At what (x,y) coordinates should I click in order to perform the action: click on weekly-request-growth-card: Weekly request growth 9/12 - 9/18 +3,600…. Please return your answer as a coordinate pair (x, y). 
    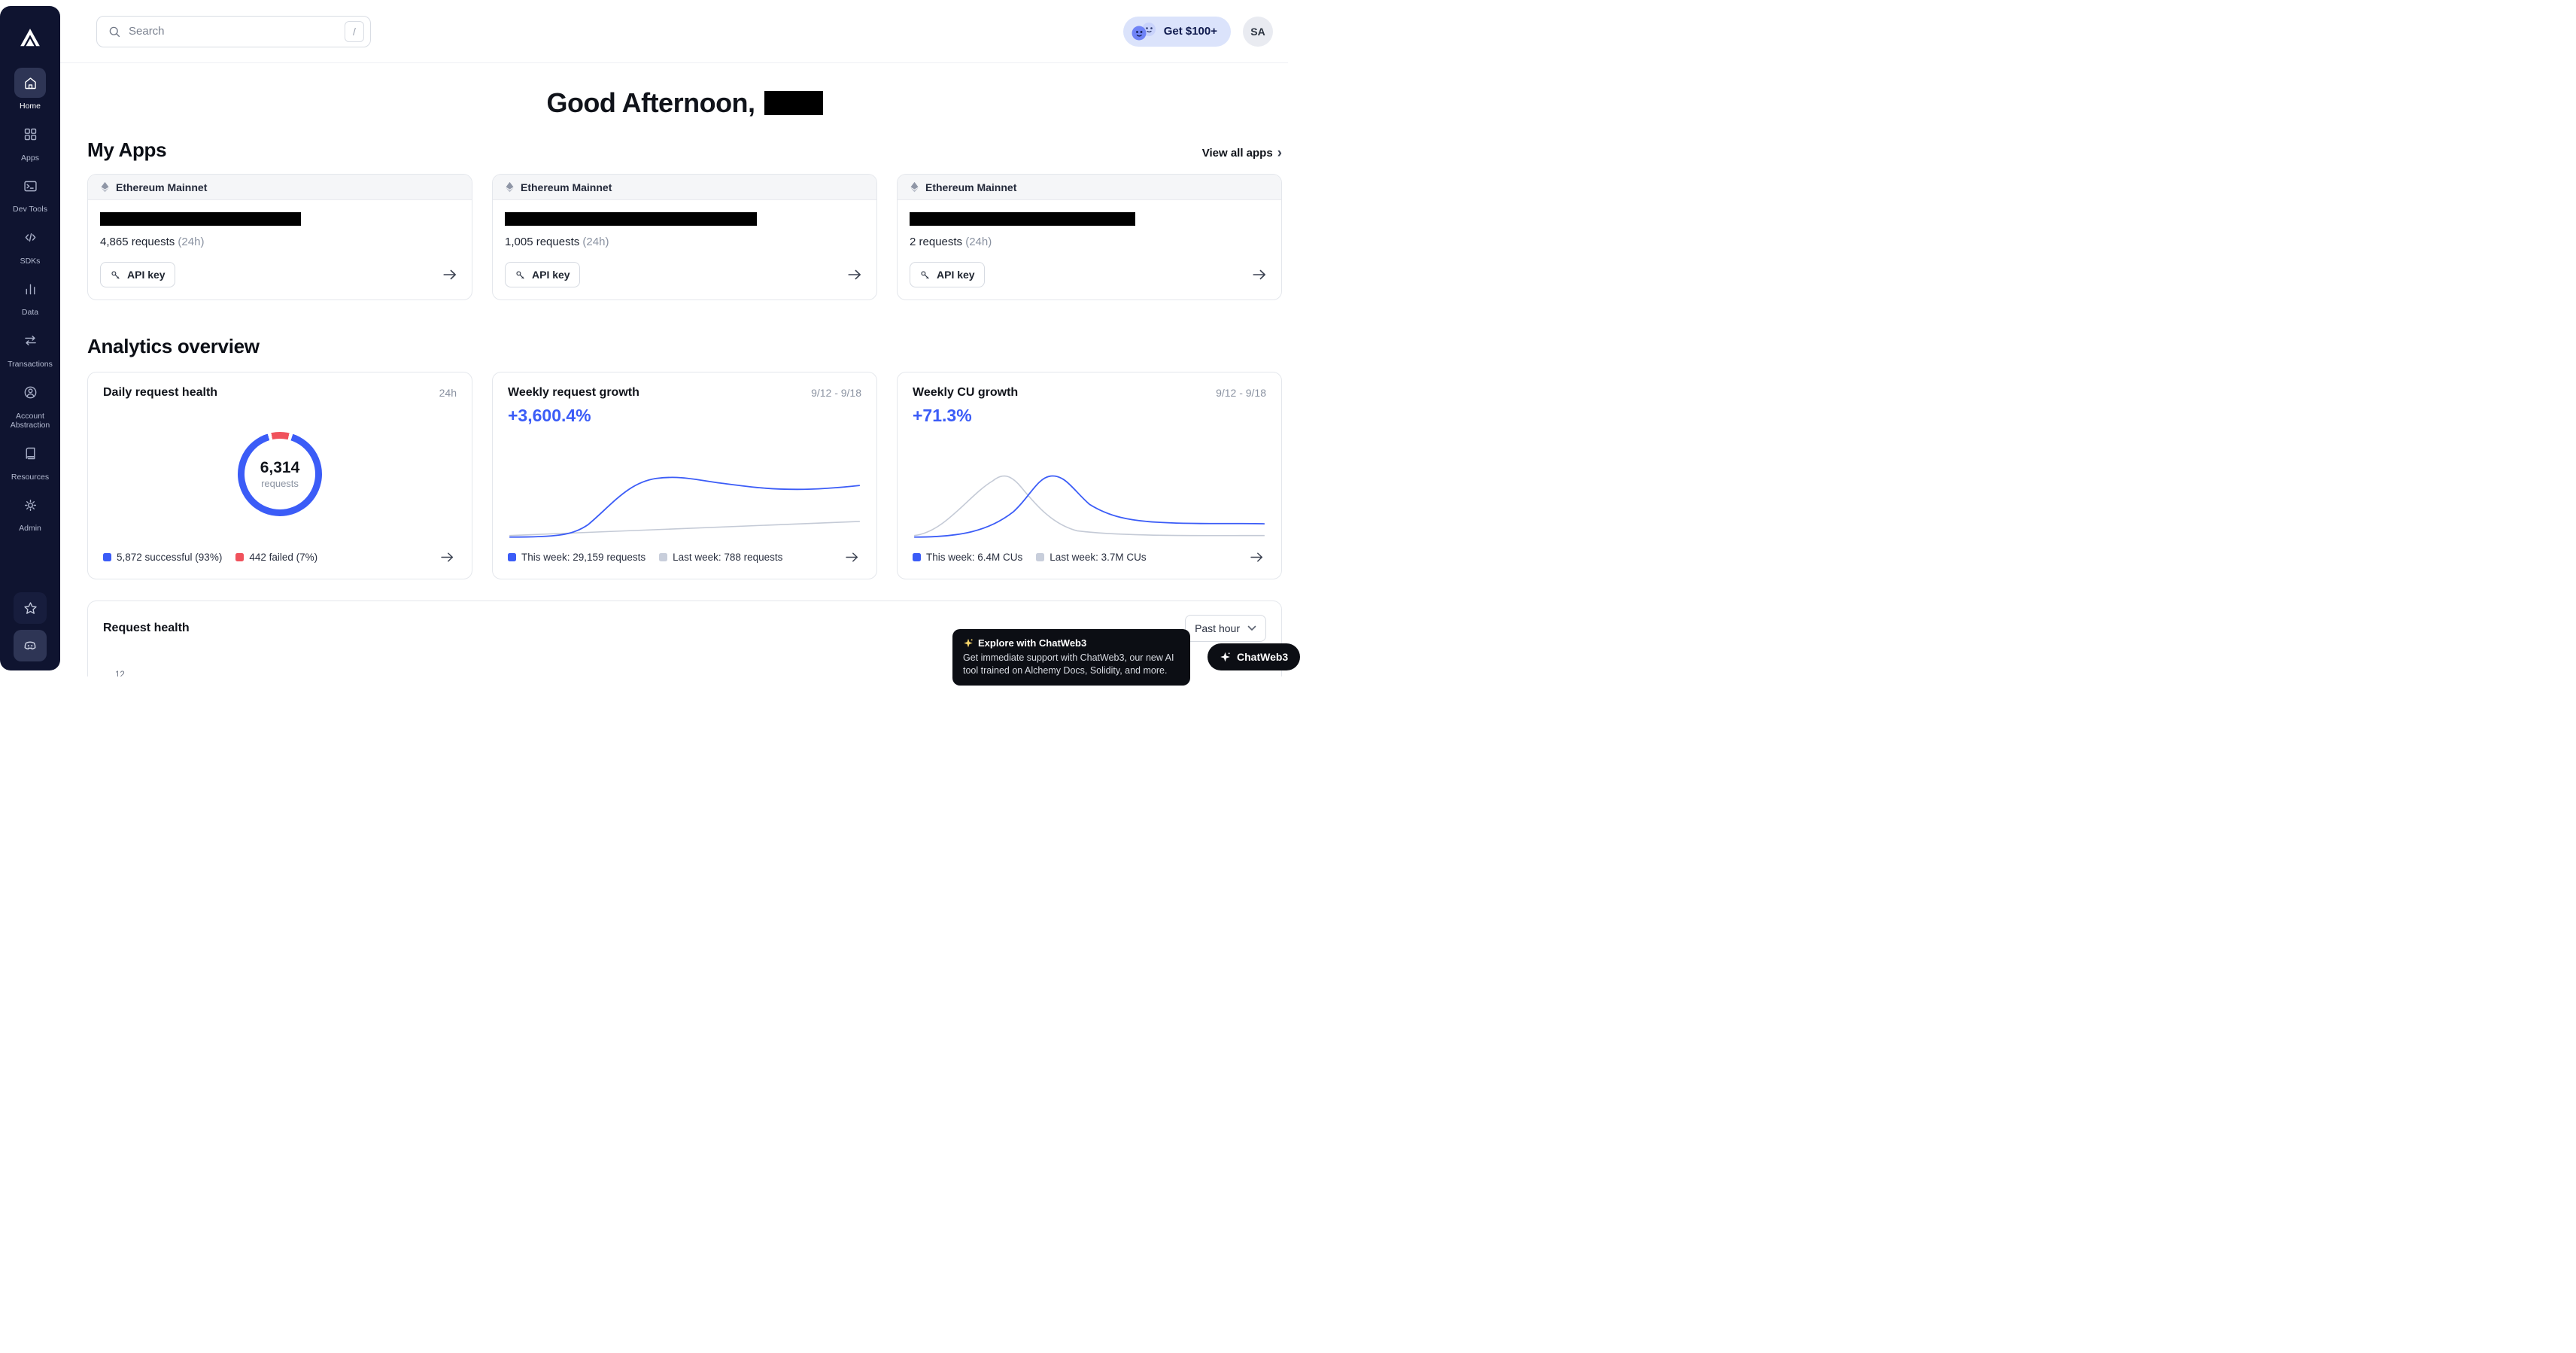
    Looking at the image, I should click on (685, 475).